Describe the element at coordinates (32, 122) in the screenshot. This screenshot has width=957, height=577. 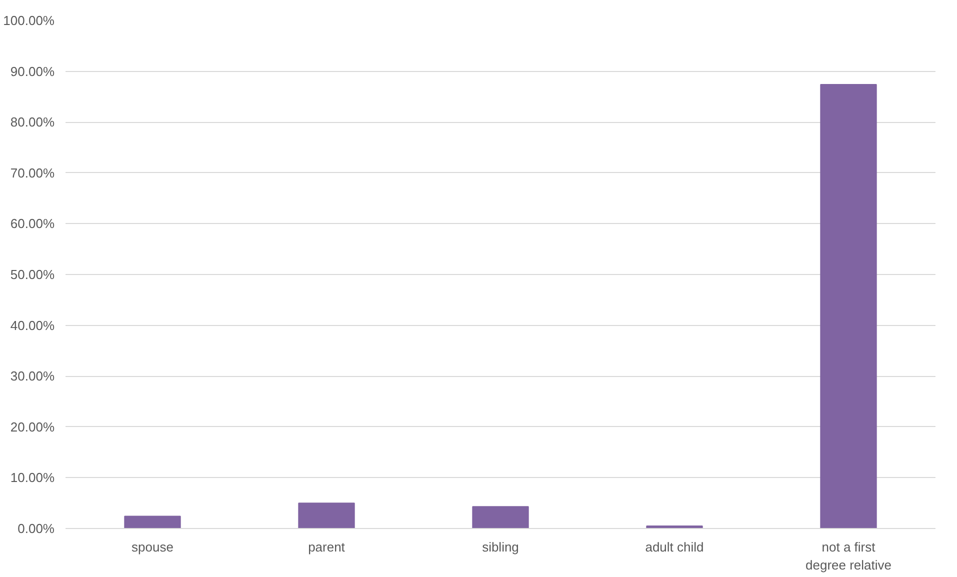
I see `y-tick-label: 80.00%` at that location.